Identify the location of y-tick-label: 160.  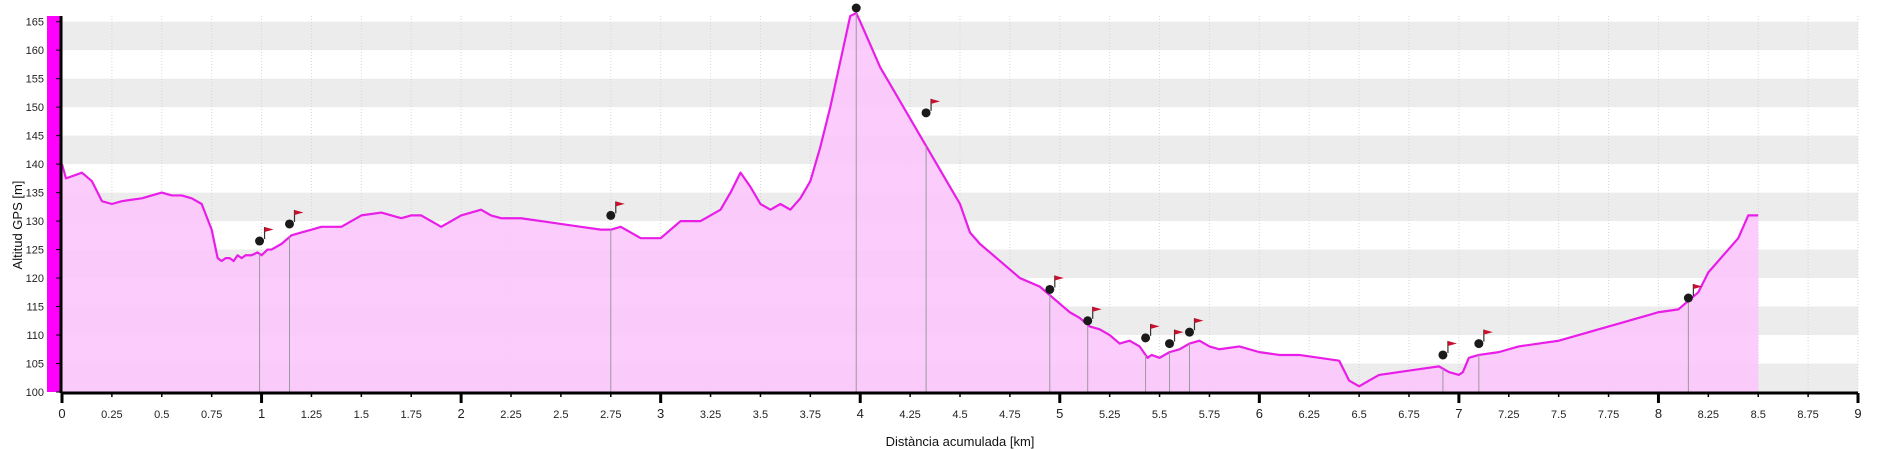
(35, 51).